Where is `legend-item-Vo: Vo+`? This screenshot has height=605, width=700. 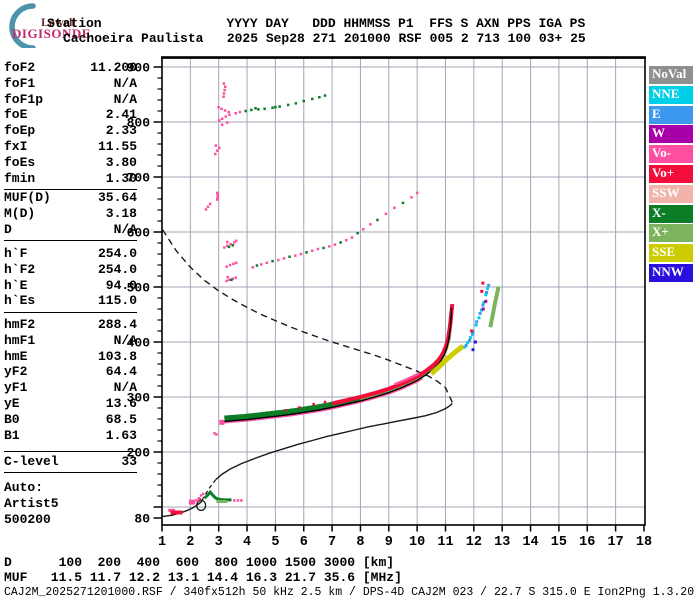
legend-item-Vo: Vo+ is located at coordinates (671, 174).